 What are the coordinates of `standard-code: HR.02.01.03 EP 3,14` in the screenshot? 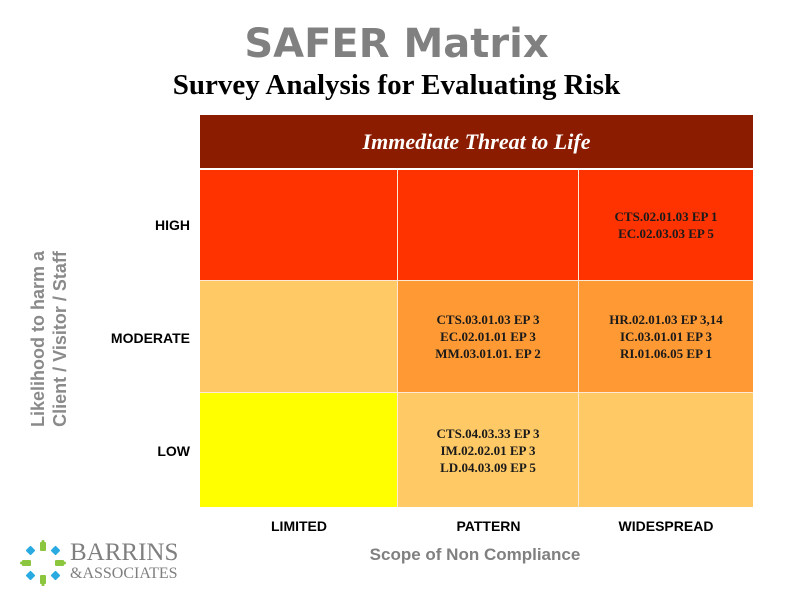 It's located at (666, 319).